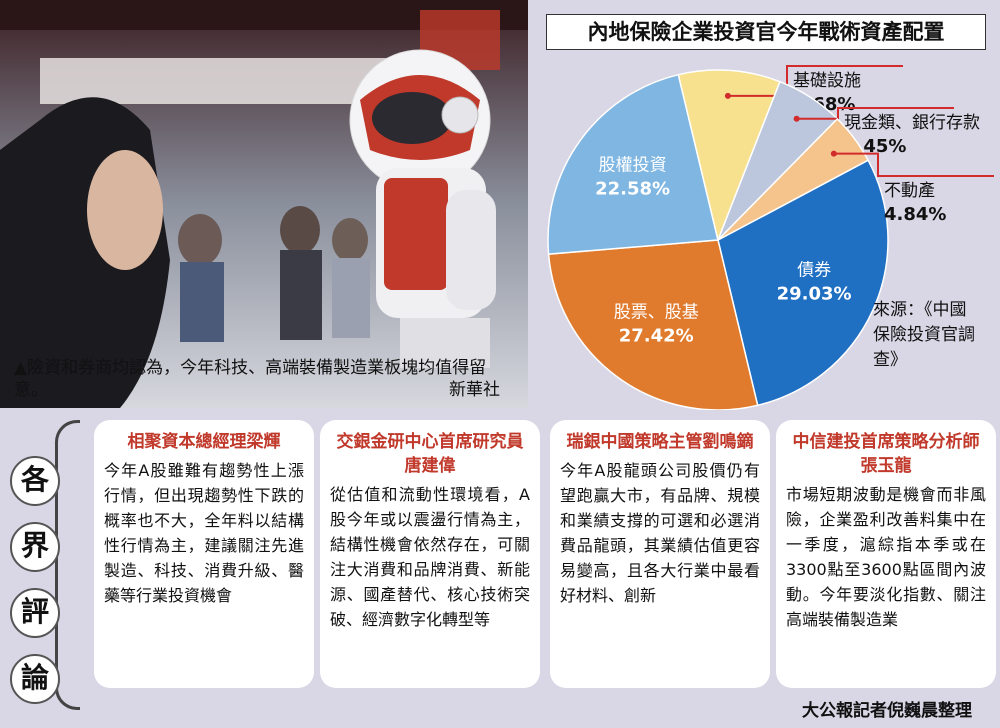 This screenshot has height=728, width=1000. What do you see at coordinates (656, 312) in the screenshot?
I see `slice-label: 股票、股基` at bounding box center [656, 312].